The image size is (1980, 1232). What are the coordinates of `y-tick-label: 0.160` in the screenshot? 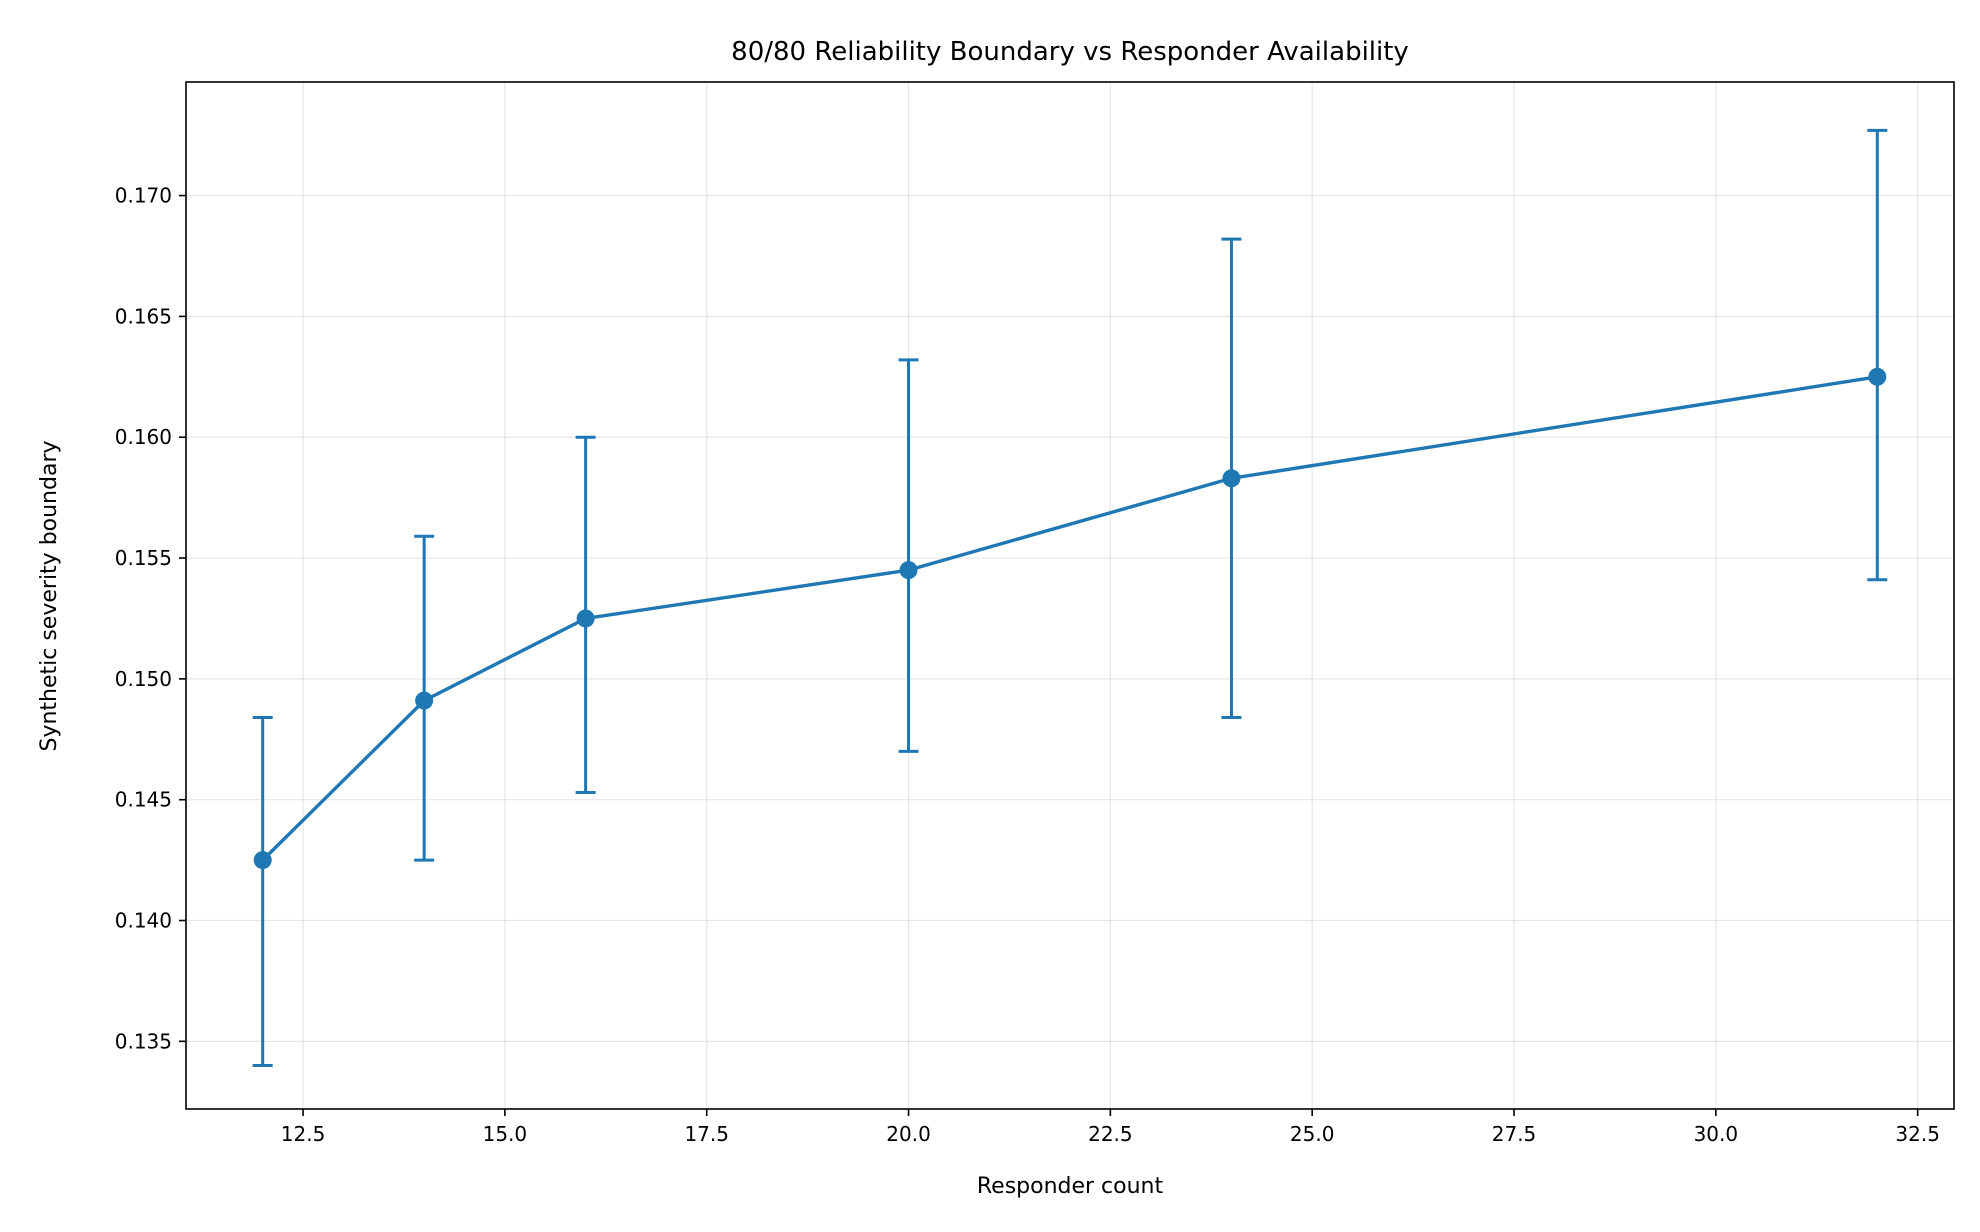 It's located at (143, 437).